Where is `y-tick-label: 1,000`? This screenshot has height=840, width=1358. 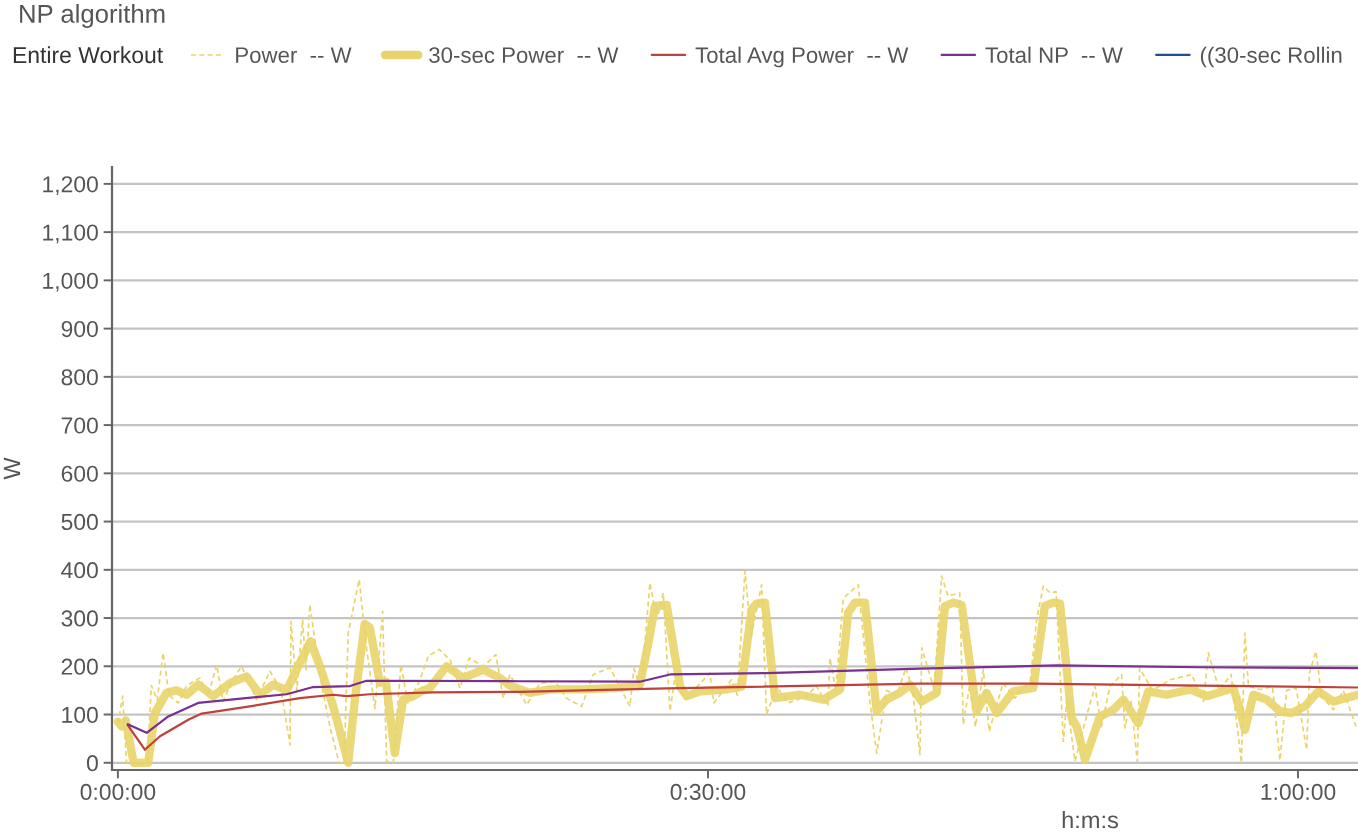 y-tick-label: 1,000 is located at coordinates (70, 282).